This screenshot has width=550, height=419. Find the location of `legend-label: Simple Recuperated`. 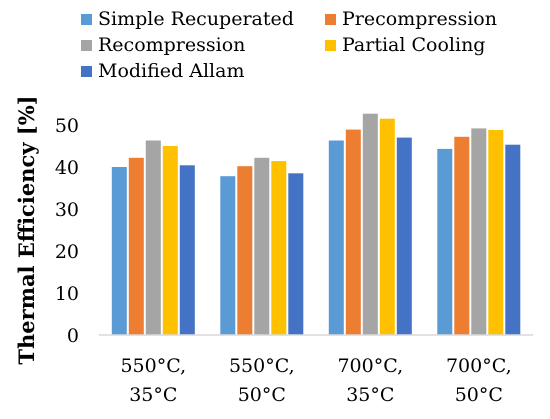

legend-label: Simple Recuperated is located at coordinates (196, 19).